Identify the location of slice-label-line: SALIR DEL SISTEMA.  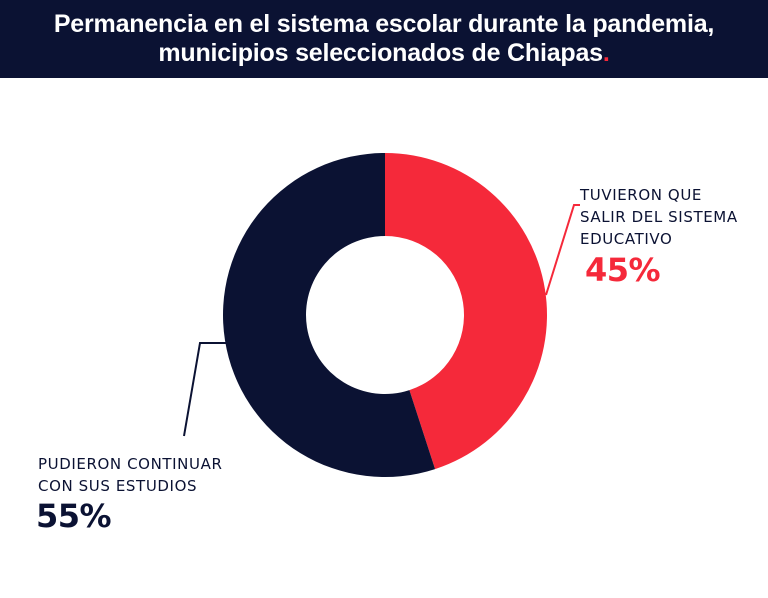
(659, 217).